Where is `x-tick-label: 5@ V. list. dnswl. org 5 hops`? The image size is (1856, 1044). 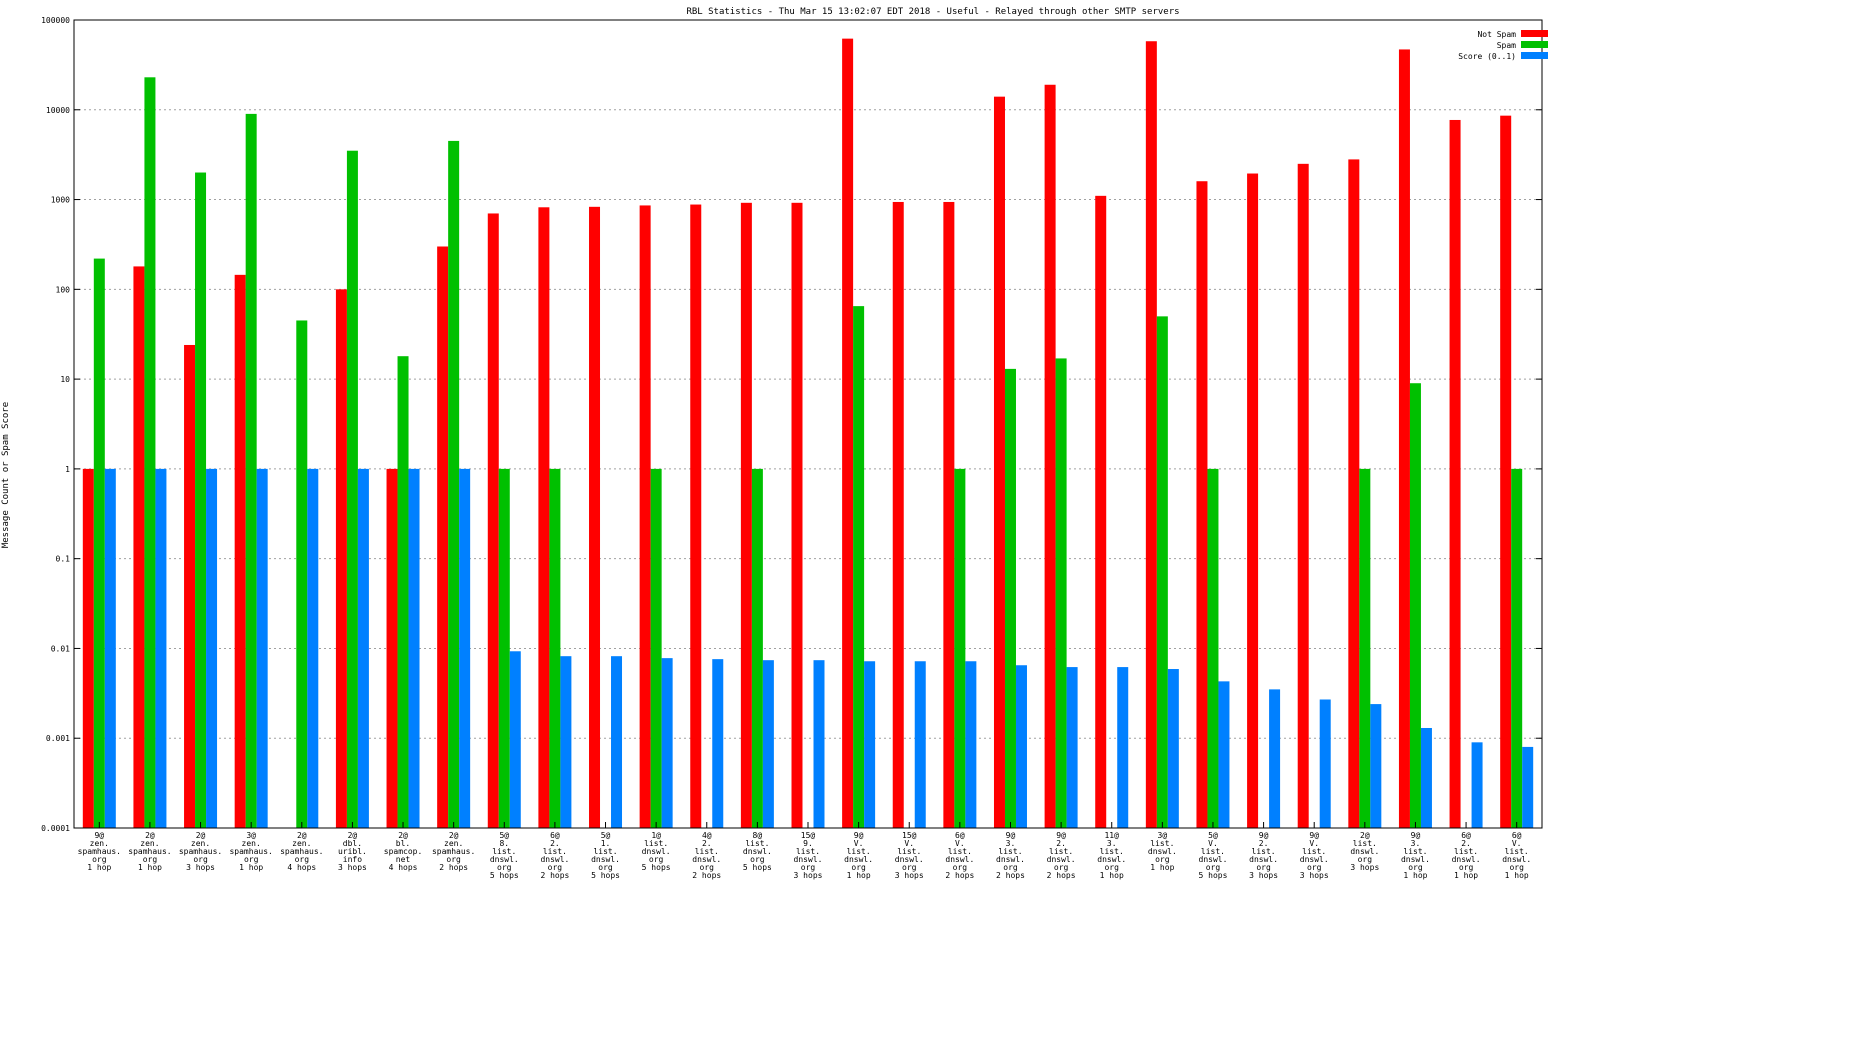
x-tick-label: 5@ V. list. dnswl. org 5 hops is located at coordinates (1213, 855).